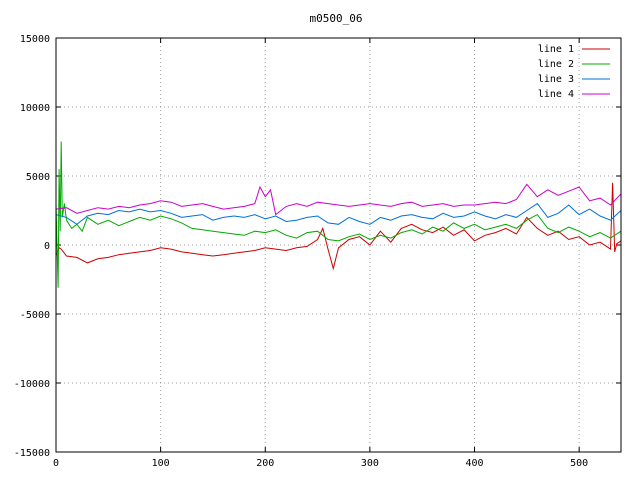 This screenshot has width=640, height=480. Describe the element at coordinates (38, 177) in the screenshot. I see `y-tick-label: 5000` at that location.